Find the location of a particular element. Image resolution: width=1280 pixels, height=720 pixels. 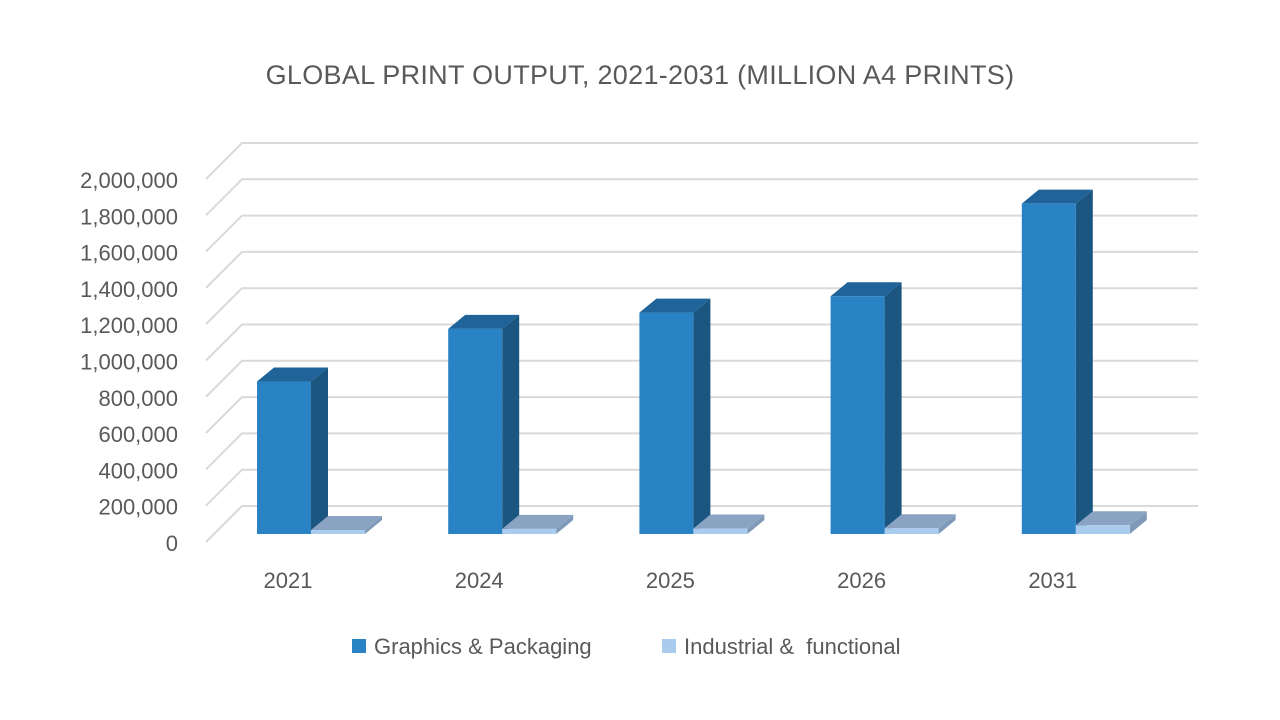

x-category-label: 2026 is located at coordinates (861, 580).